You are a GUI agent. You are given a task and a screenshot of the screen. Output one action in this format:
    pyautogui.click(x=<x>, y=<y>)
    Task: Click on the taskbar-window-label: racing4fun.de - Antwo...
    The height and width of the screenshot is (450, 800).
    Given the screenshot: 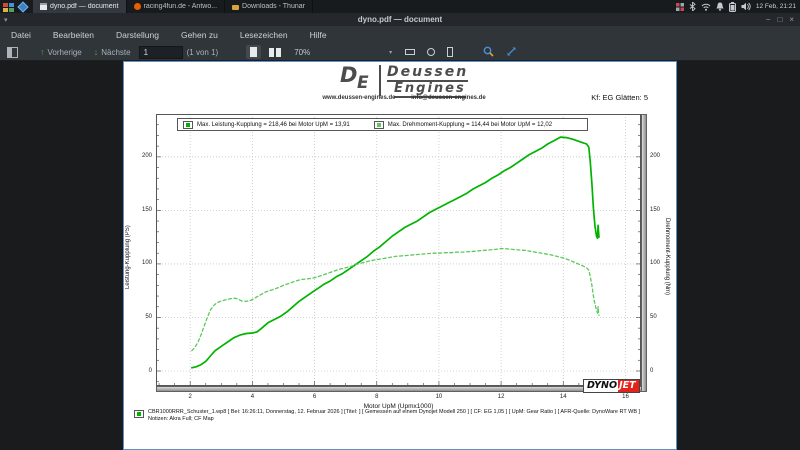 What is the action you would take?
    pyautogui.click(x=180, y=6)
    